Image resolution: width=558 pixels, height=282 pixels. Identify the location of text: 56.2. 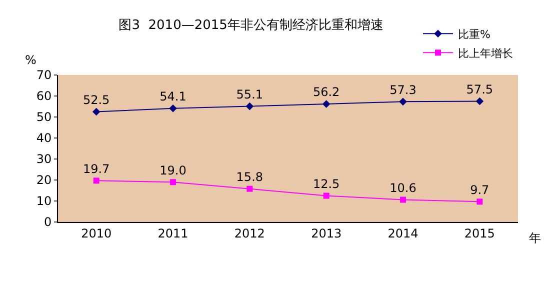
(326, 92).